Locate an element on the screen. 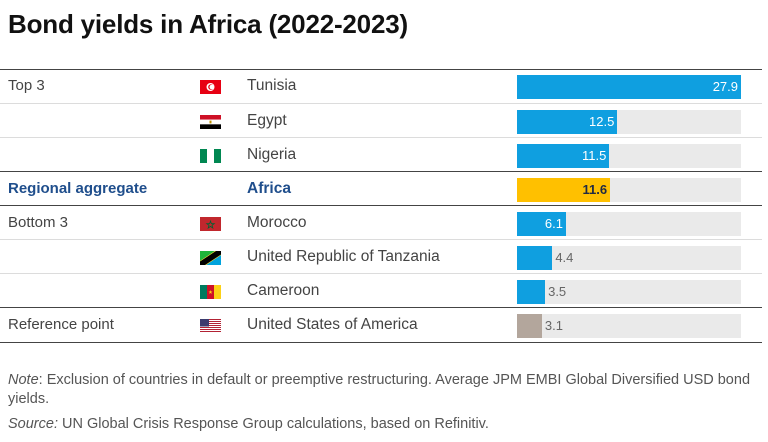  bar-track: 12.5 is located at coordinates (629, 122).